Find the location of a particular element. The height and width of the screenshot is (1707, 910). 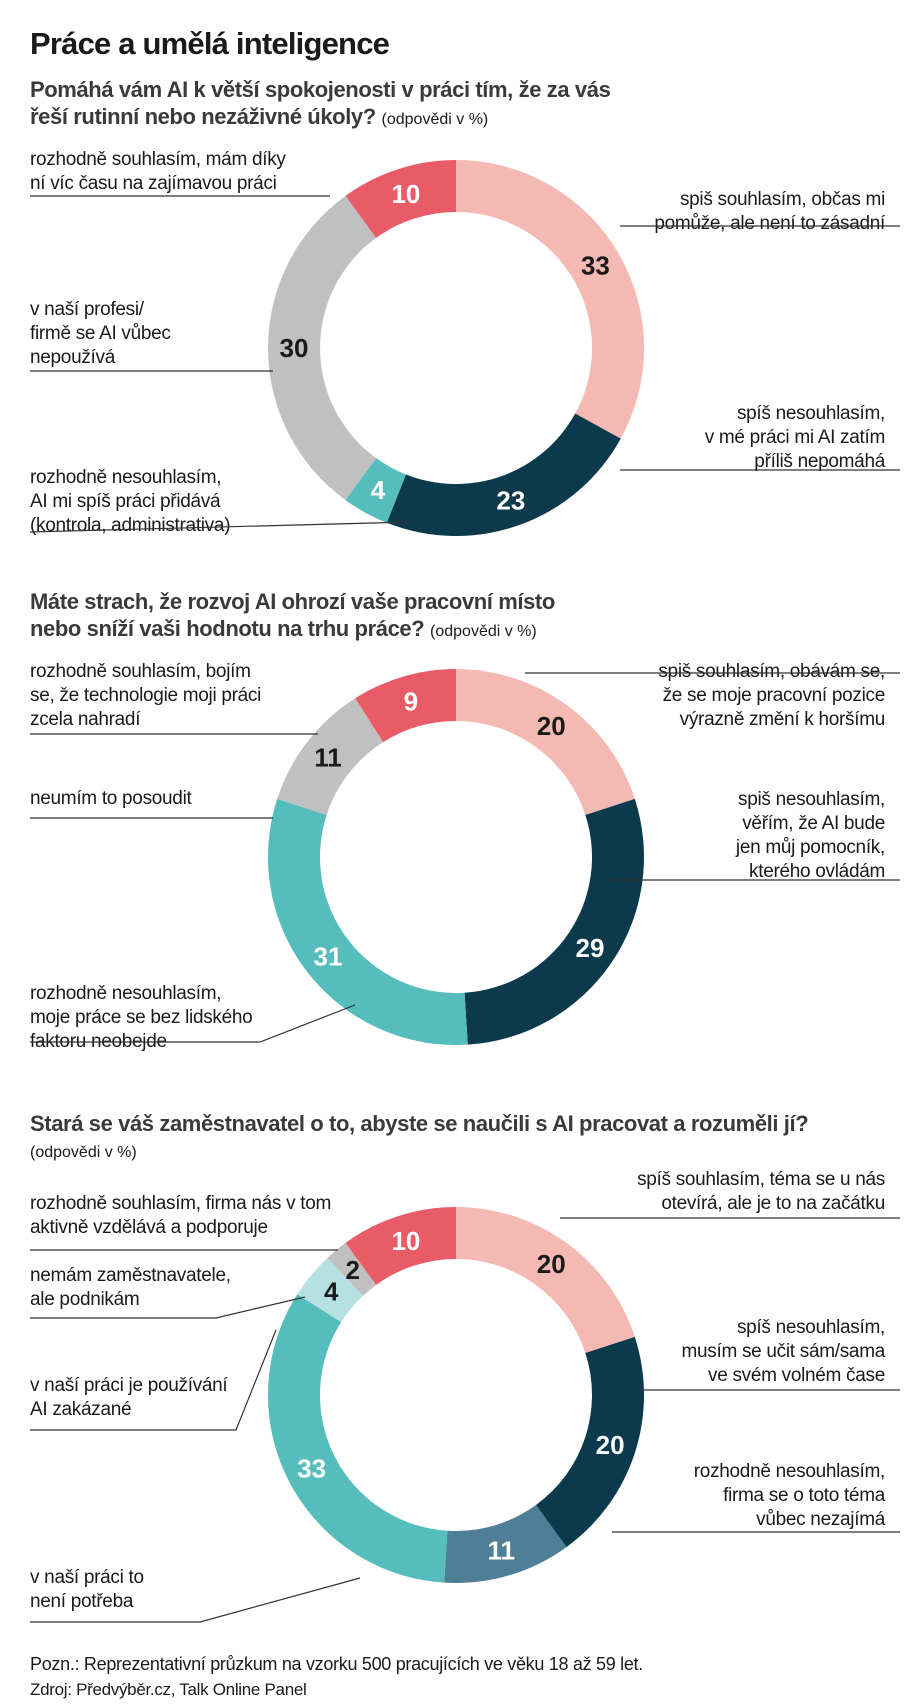

chart2-value-label-3: 31 is located at coordinates (328, 956).